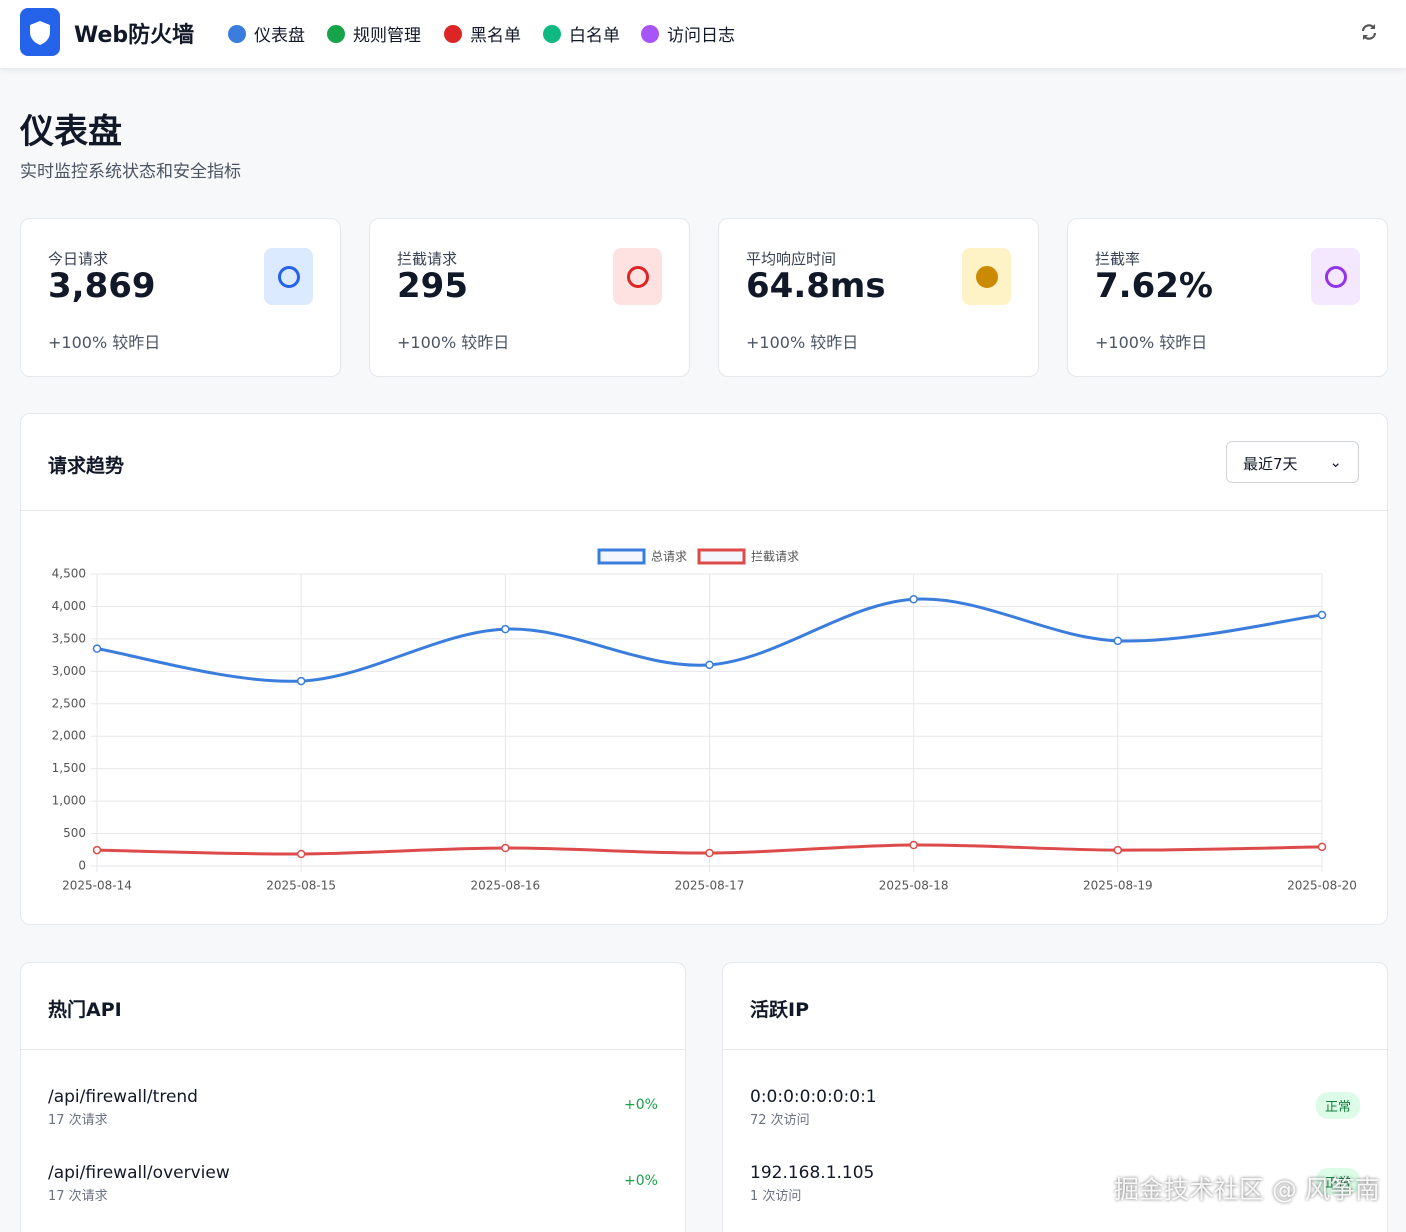 The image size is (1406, 1232). I want to click on stat-label: 今日请求, so click(78, 259).